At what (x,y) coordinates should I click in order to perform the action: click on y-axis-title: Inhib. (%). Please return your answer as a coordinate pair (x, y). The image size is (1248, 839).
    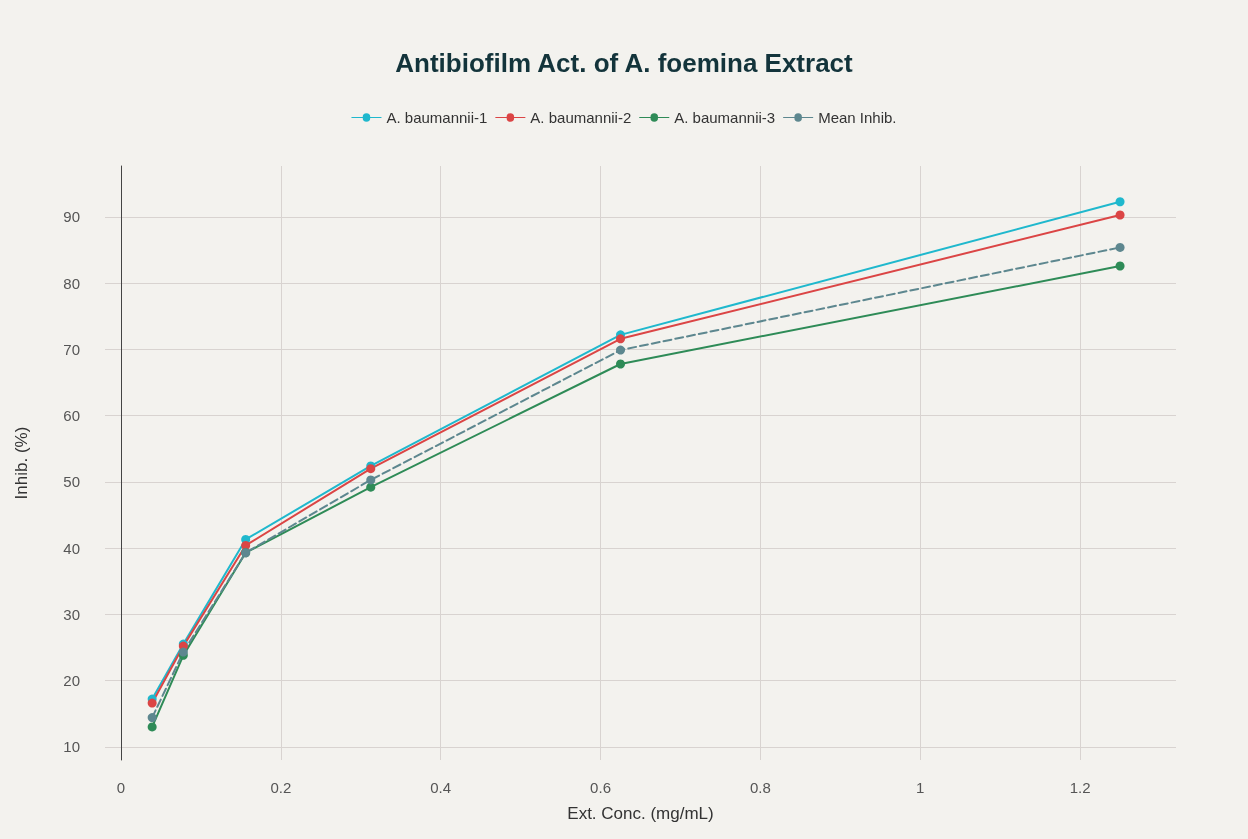
    Looking at the image, I should click on (21, 463).